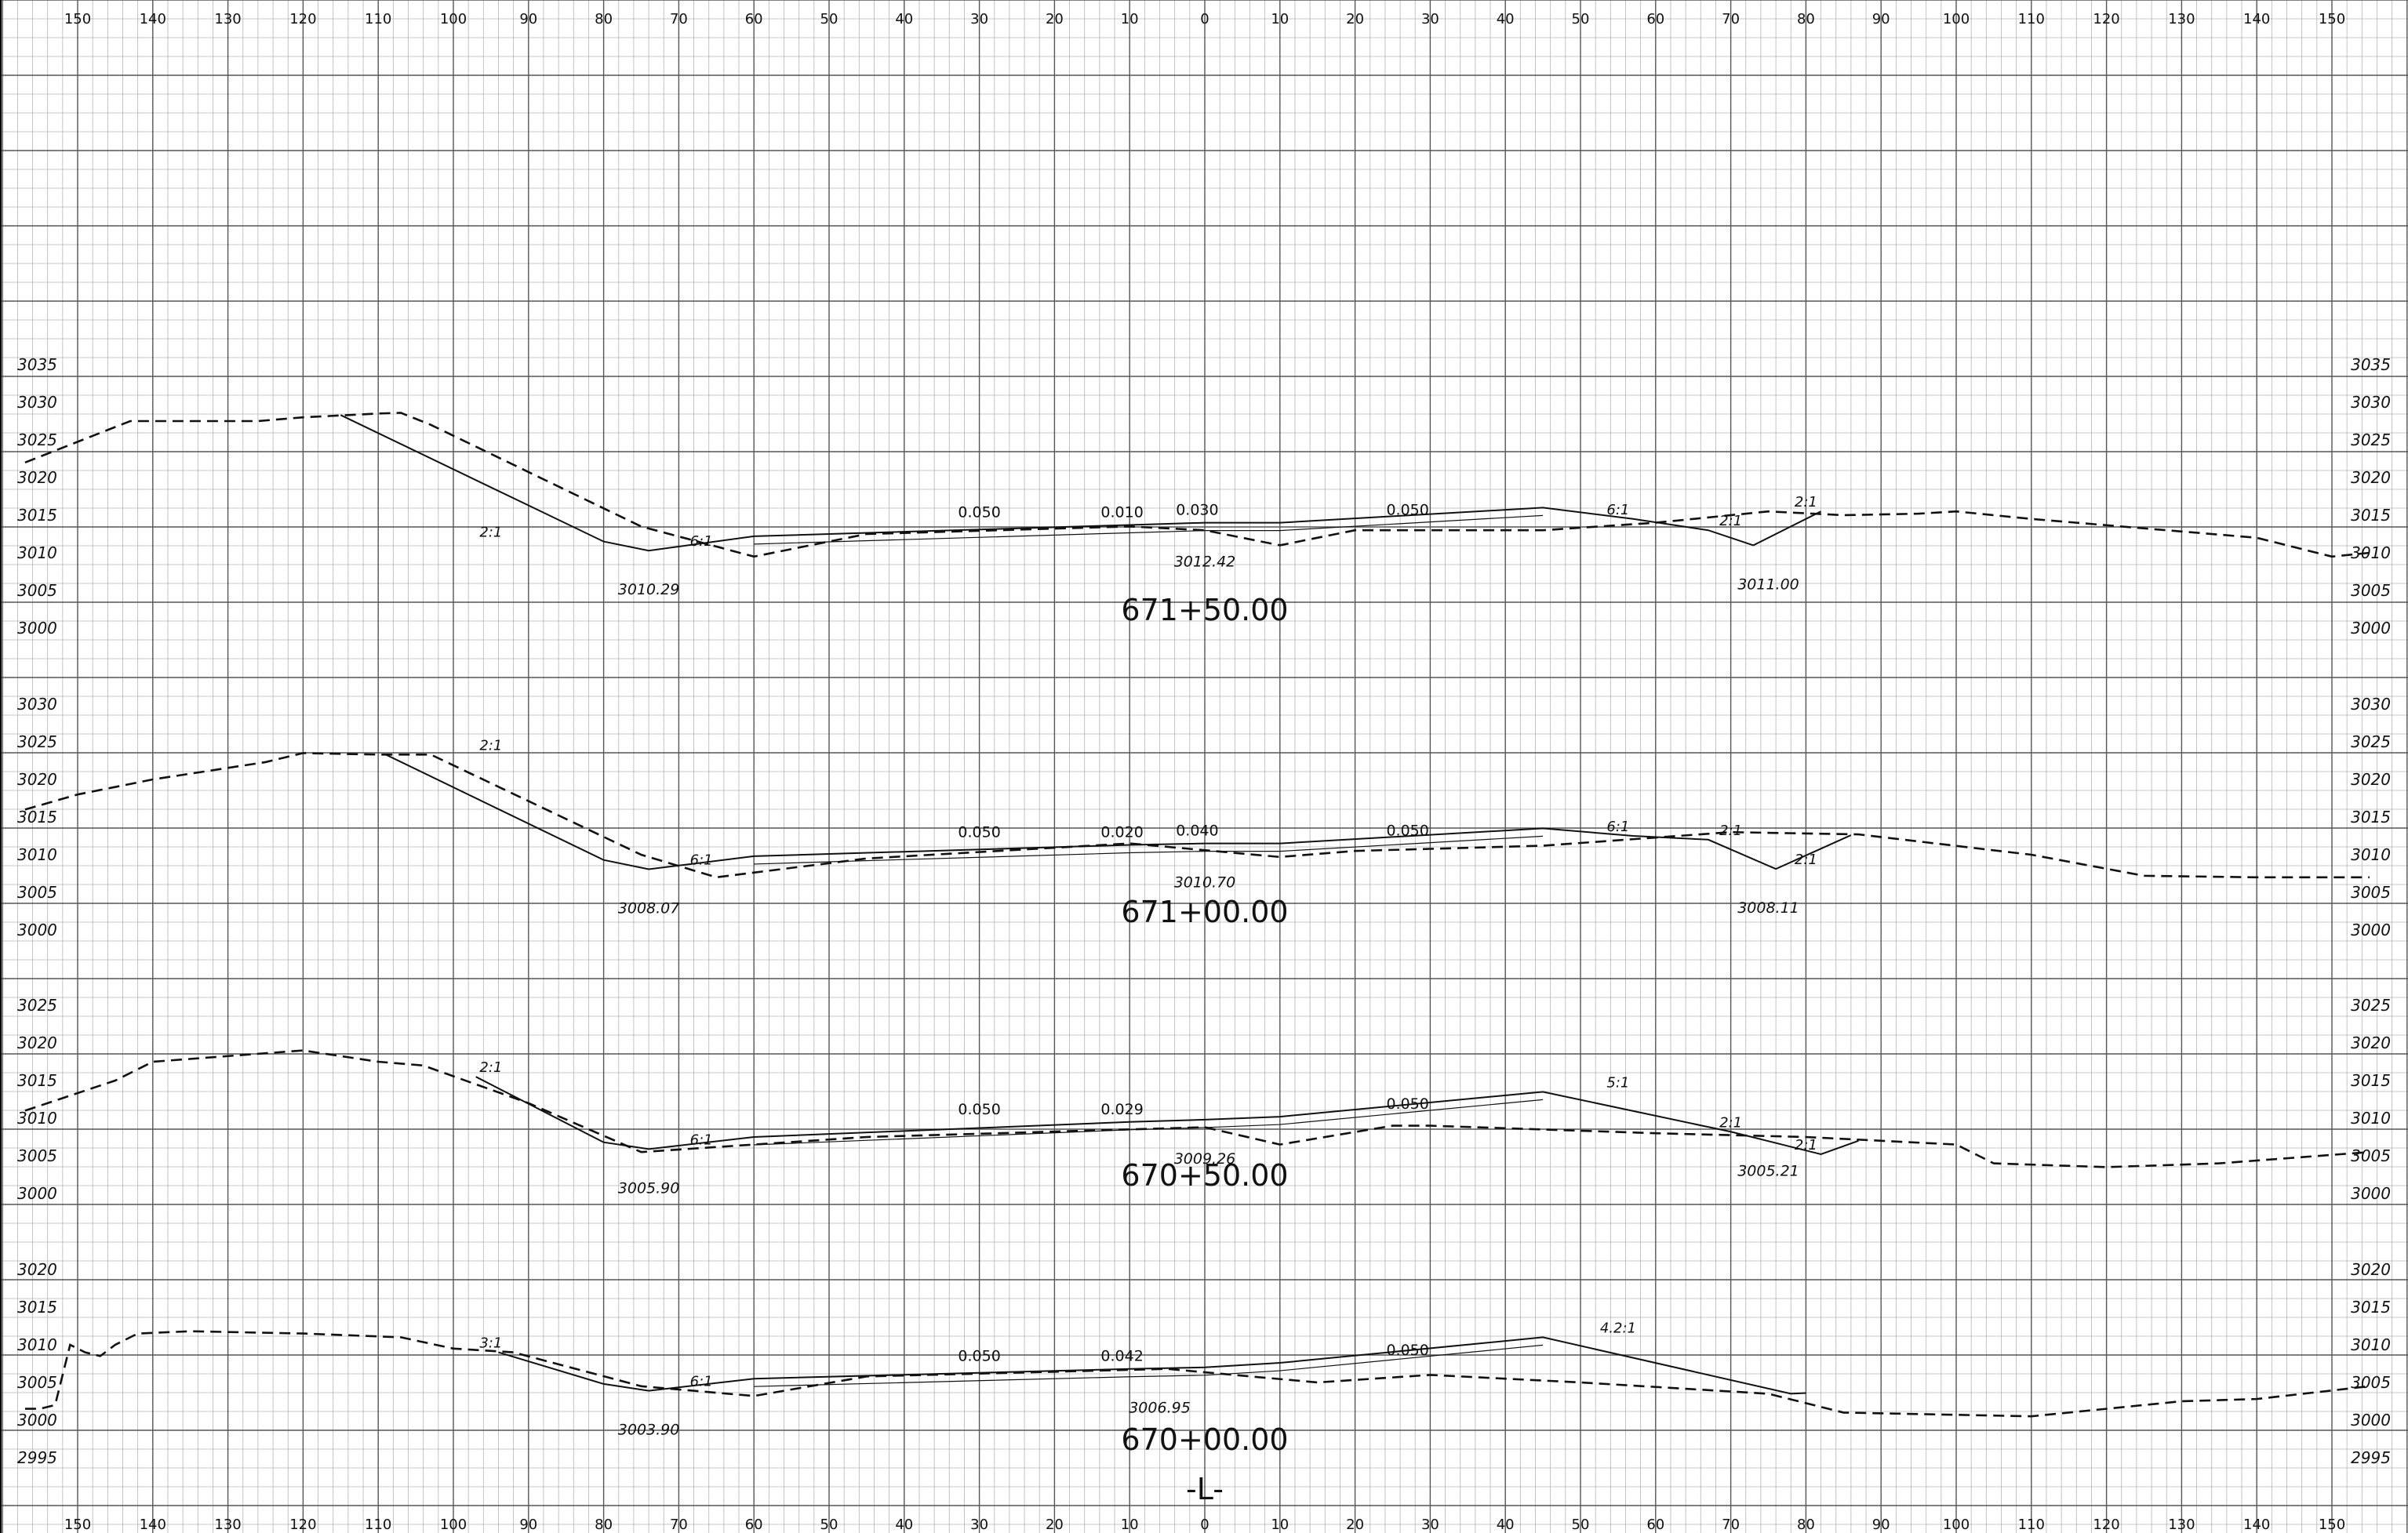  Describe the element at coordinates (649, 1188) in the screenshot. I see `point-elevation-label: 3005.90` at that location.